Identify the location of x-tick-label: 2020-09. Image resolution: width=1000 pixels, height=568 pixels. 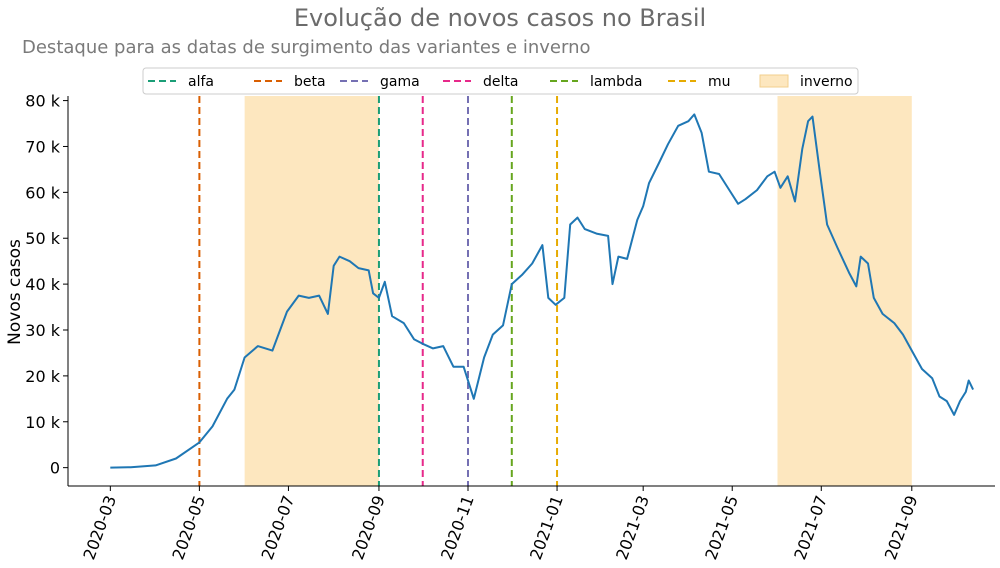
(368, 527).